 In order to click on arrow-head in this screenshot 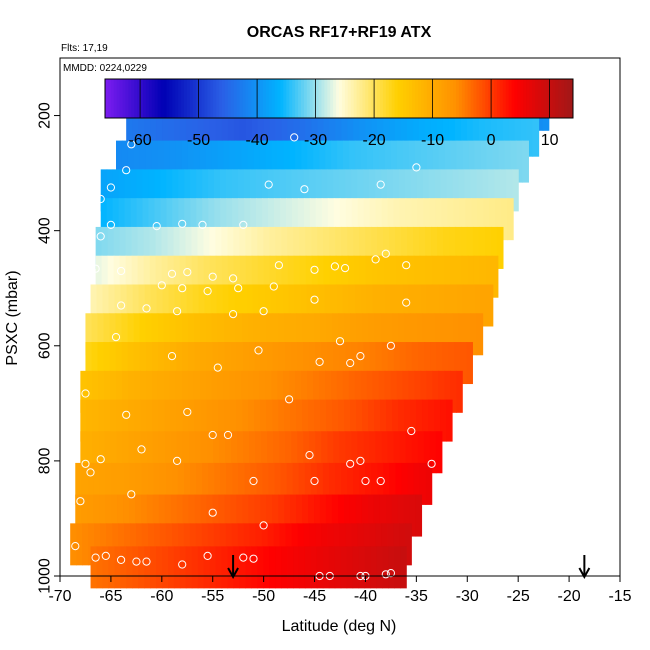, I will do `click(584, 573)`.